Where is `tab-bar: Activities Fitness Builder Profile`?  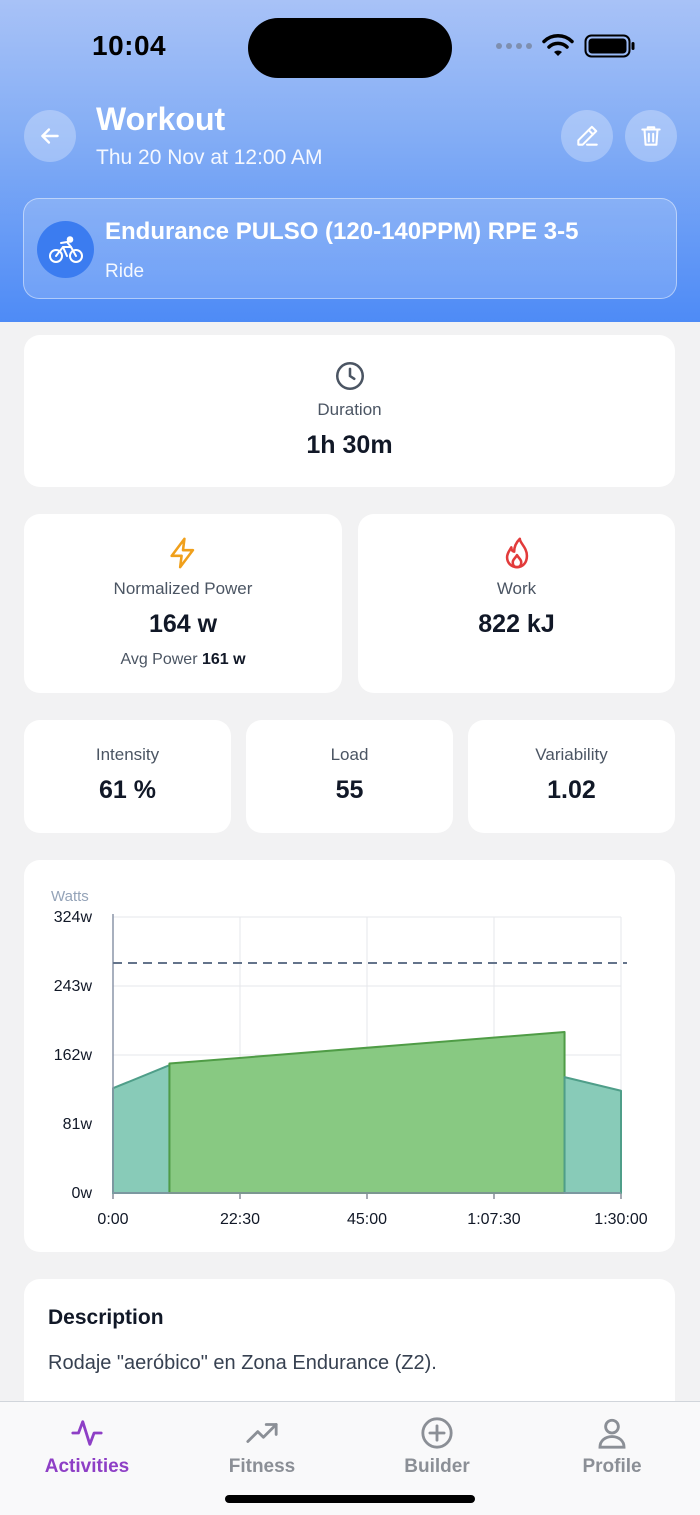 tab-bar: Activities Fitness Builder Profile is located at coordinates (350, 1458).